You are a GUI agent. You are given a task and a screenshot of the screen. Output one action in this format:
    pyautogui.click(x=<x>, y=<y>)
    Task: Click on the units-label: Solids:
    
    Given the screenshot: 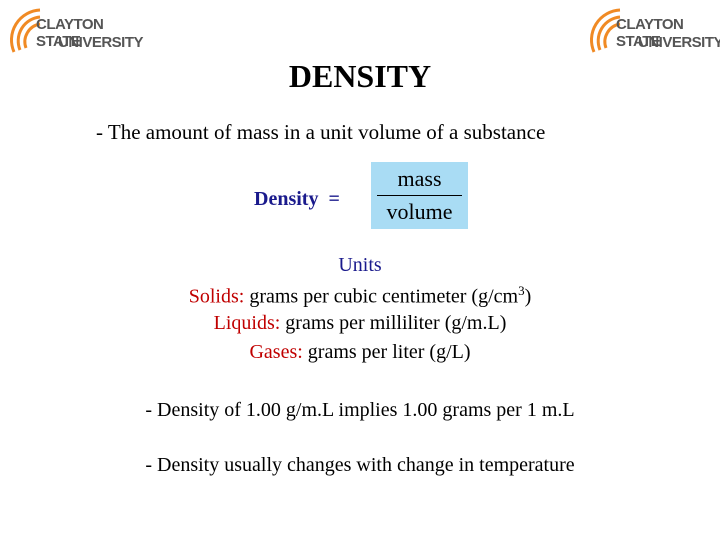 What is the action you would take?
    pyautogui.click(x=216, y=296)
    